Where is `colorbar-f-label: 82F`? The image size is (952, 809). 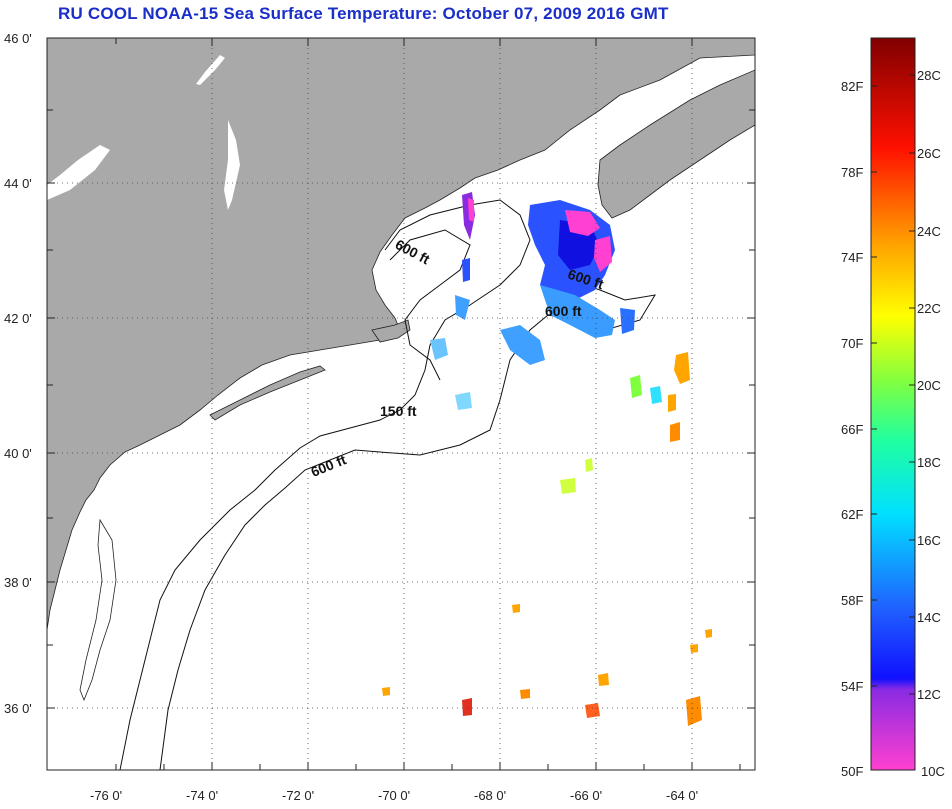 colorbar-f-label: 82F is located at coordinates (852, 86).